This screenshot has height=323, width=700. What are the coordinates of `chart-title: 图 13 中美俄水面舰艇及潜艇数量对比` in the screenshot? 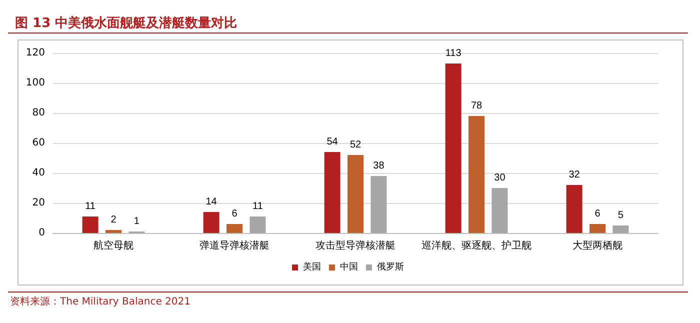 It's located at (126, 23).